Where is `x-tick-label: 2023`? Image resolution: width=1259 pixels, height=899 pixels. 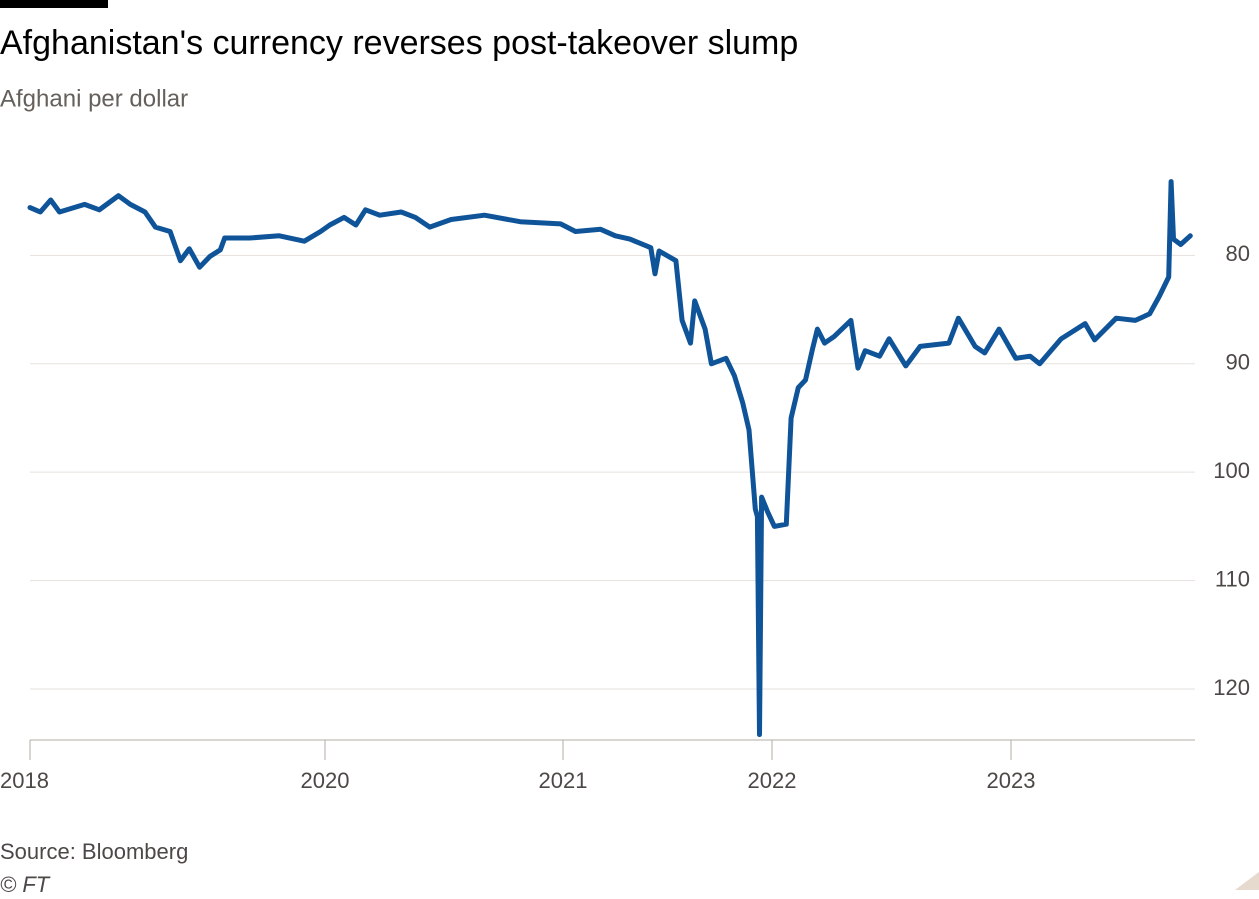
x-tick-label: 2023 is located at coordinates (1011, 780).